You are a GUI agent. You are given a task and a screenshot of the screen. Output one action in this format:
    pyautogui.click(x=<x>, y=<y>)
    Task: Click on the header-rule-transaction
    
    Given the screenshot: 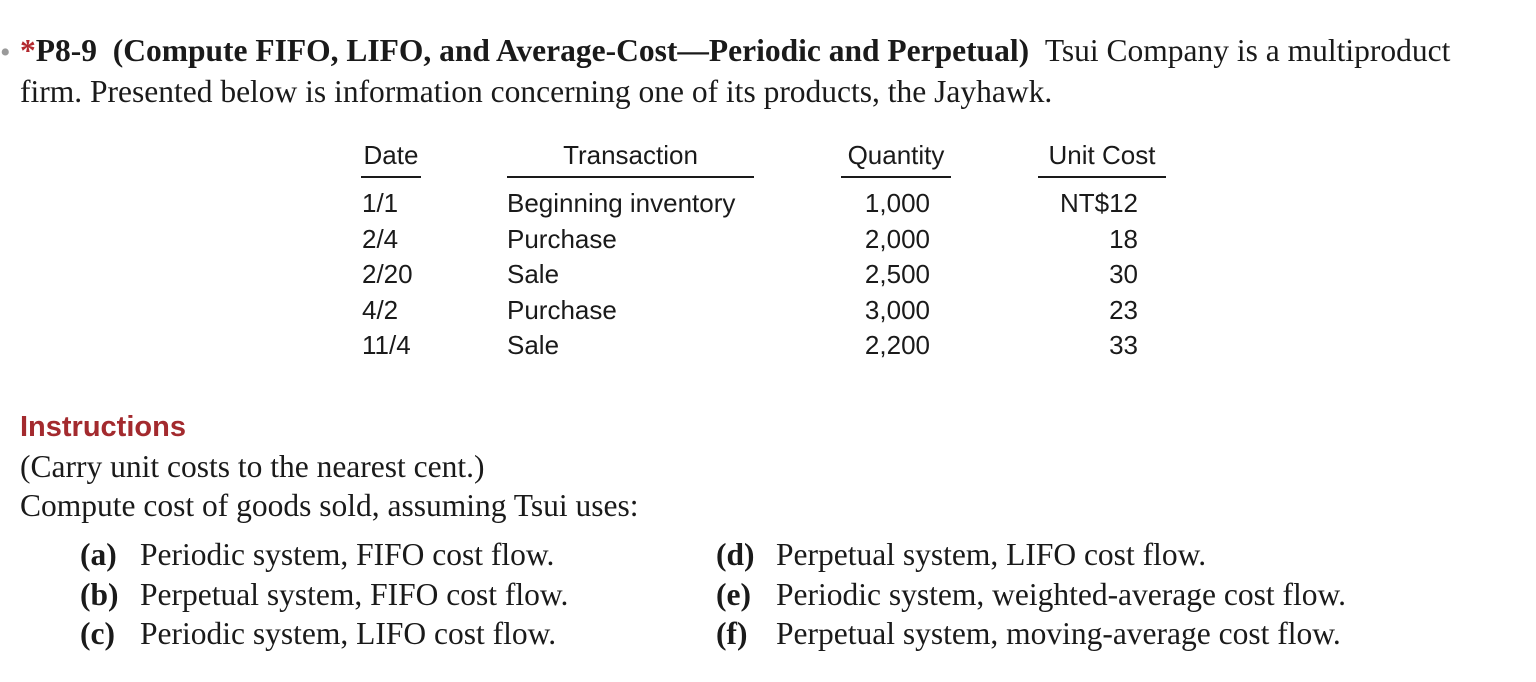 What is the action you would take?
    pyautogui.click(x=630, y=177)
    